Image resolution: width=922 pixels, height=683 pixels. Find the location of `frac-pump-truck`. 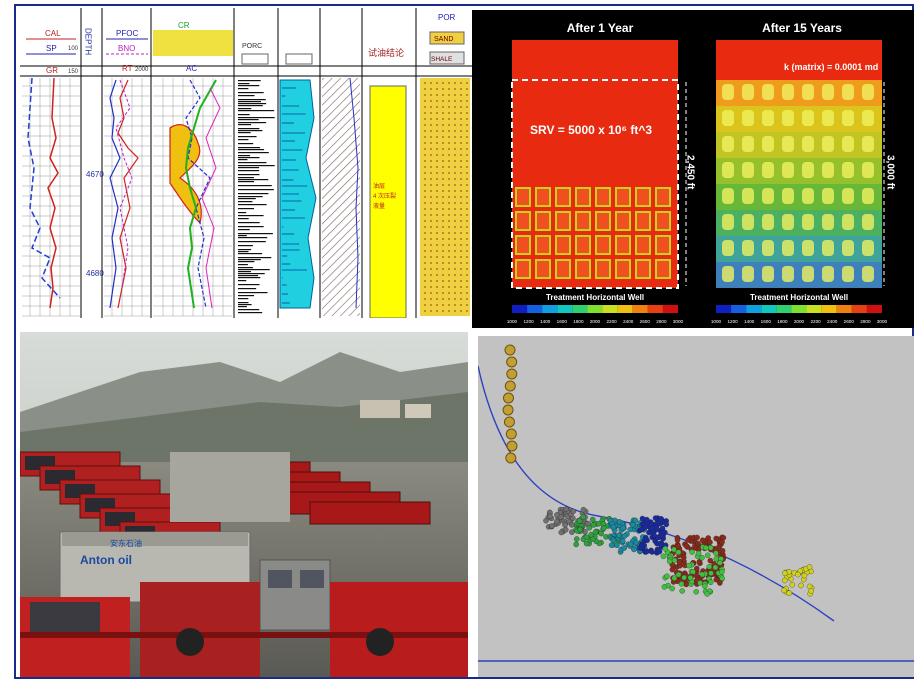

frac-pump-truck is located at coordinates (370, 513).